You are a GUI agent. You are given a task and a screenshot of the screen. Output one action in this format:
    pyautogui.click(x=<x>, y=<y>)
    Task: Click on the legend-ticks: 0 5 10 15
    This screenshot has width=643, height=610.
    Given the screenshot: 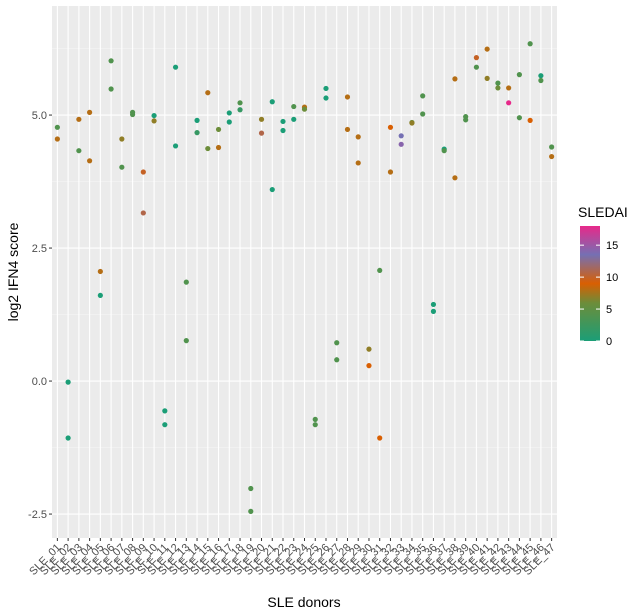 What is the action you would take?
    pyautogui.click(x=599, y=294)
    